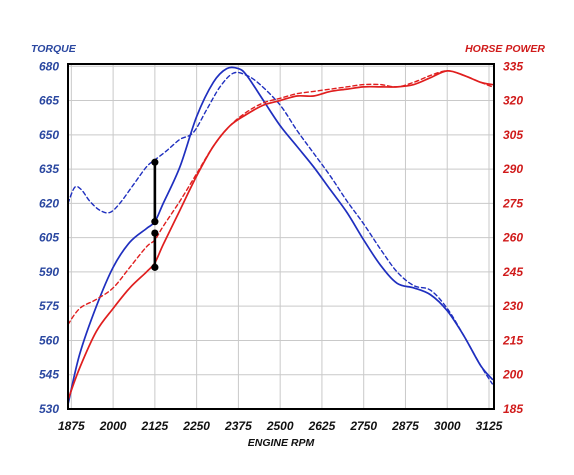 The height and width of the screenshot is (475, 574). I want to click on right-tick-label-290: 290, so click(512, 169).